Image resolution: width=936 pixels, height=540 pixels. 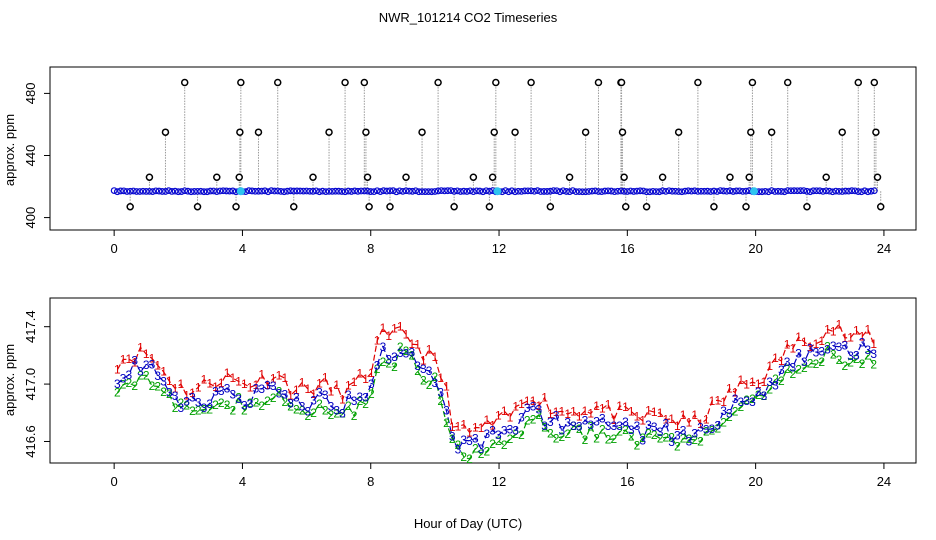 What do you see at coordinates (30, 326) in the screenshot?
I see `bottom-y-tick-label: 417.4` at bounding box center [30, 326].